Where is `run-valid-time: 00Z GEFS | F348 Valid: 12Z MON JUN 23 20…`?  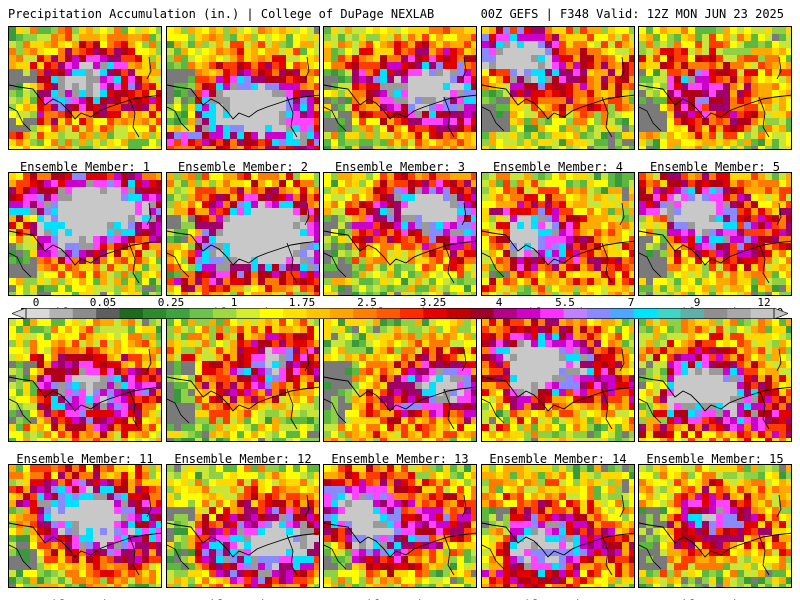 run-valid-time: 00Z GEFS | F348 Valid: 12Z MON JUN 23 20… is located at coordinates (632, 14).